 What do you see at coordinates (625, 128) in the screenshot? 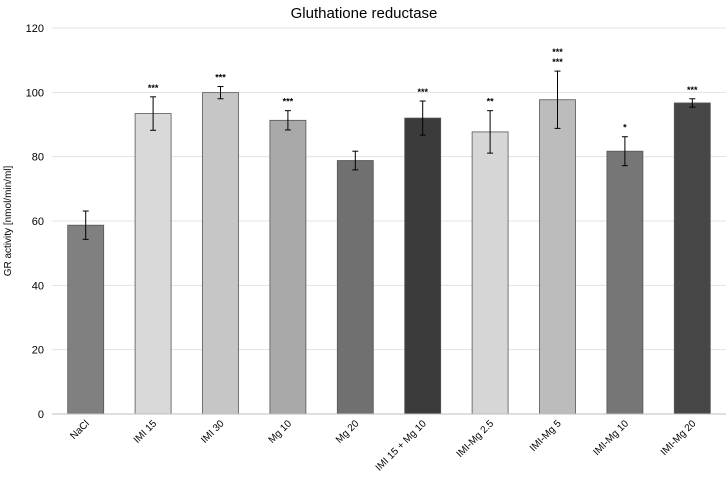
I see `significance-label-8-0: *` at bounding box center [625, 128].